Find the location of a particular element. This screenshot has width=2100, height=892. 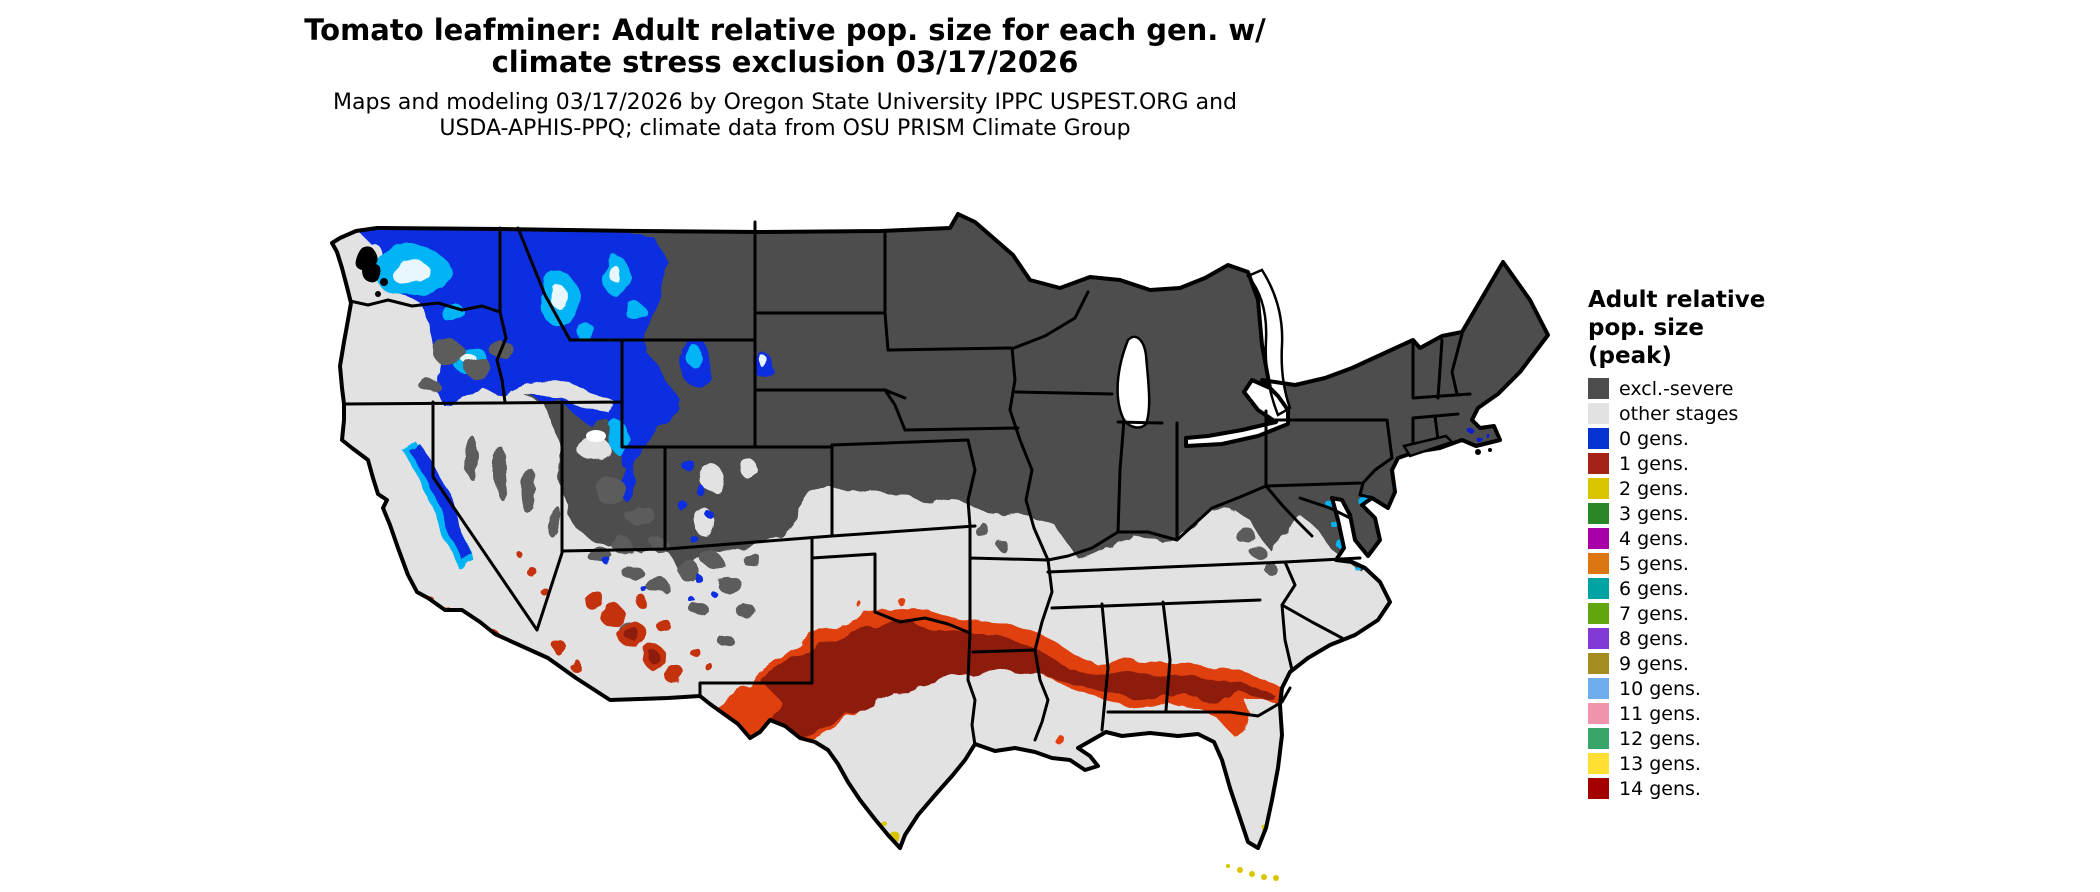

legend-item-label: 12 gens. is located at coordinates (1660, 738).